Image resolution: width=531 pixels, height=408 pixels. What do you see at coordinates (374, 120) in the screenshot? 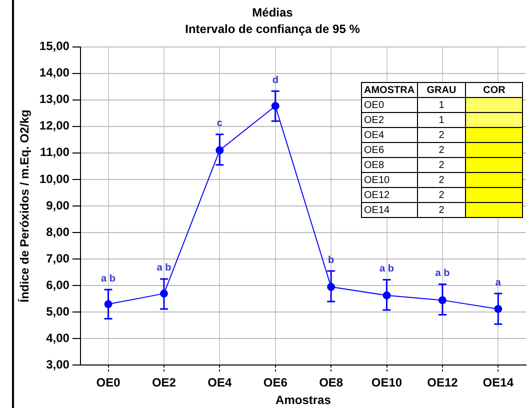
I see `category-label: OE2` at bounding box center [374, 120].